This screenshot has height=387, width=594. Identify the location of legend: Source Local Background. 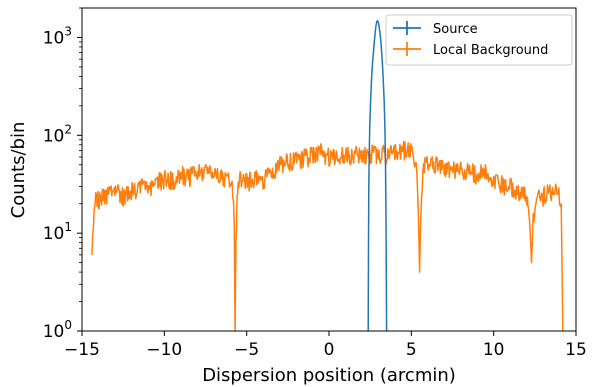
(479, 40).